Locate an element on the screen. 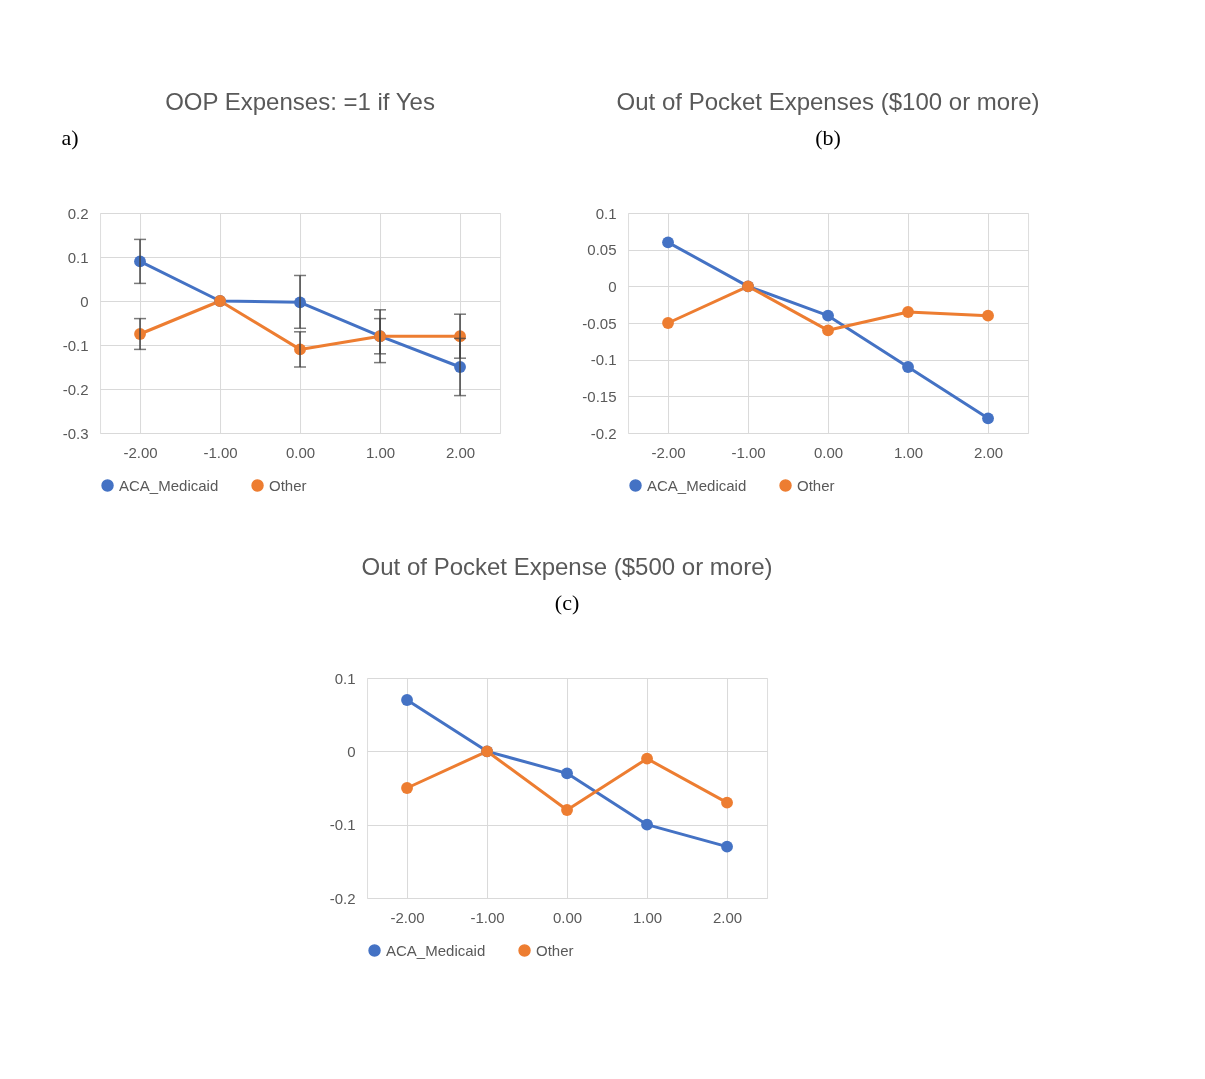 The image size is (1205, 1079). y-tick-label: -0.15 is located at coordinates (599, 396).